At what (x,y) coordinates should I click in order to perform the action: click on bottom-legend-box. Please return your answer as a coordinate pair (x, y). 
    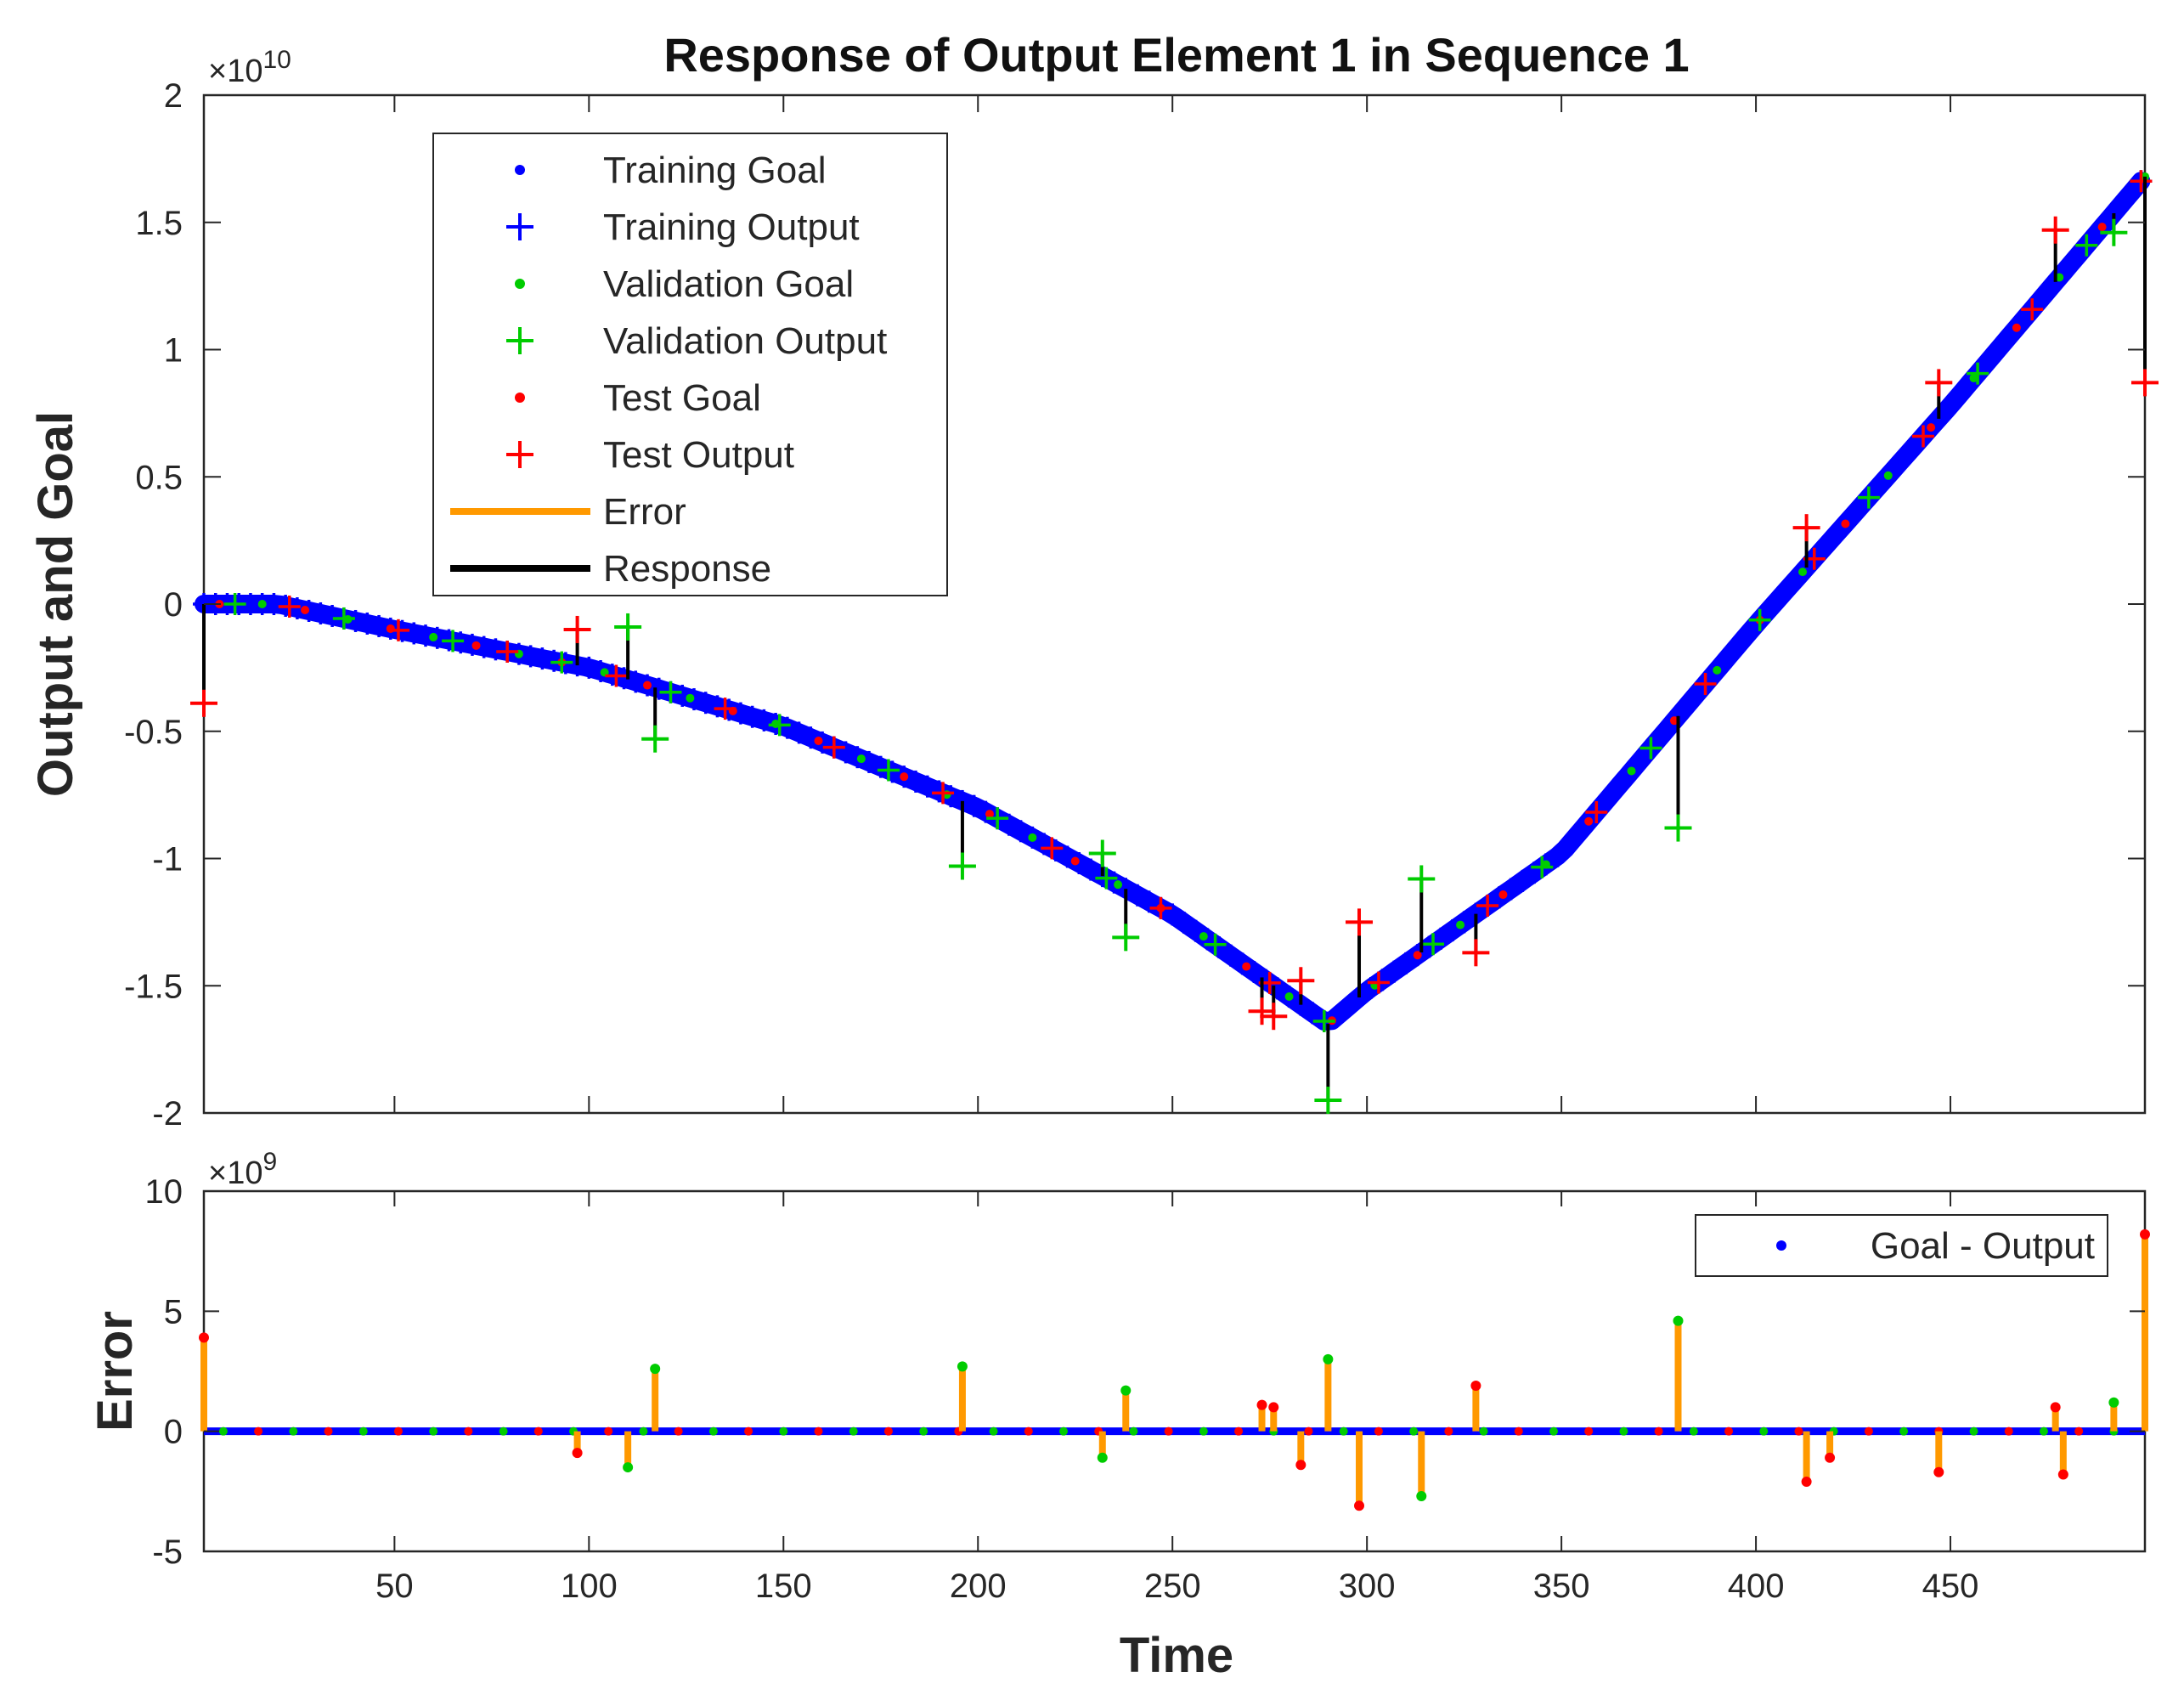
    Looking at the image, I should click on (1901, 1246).